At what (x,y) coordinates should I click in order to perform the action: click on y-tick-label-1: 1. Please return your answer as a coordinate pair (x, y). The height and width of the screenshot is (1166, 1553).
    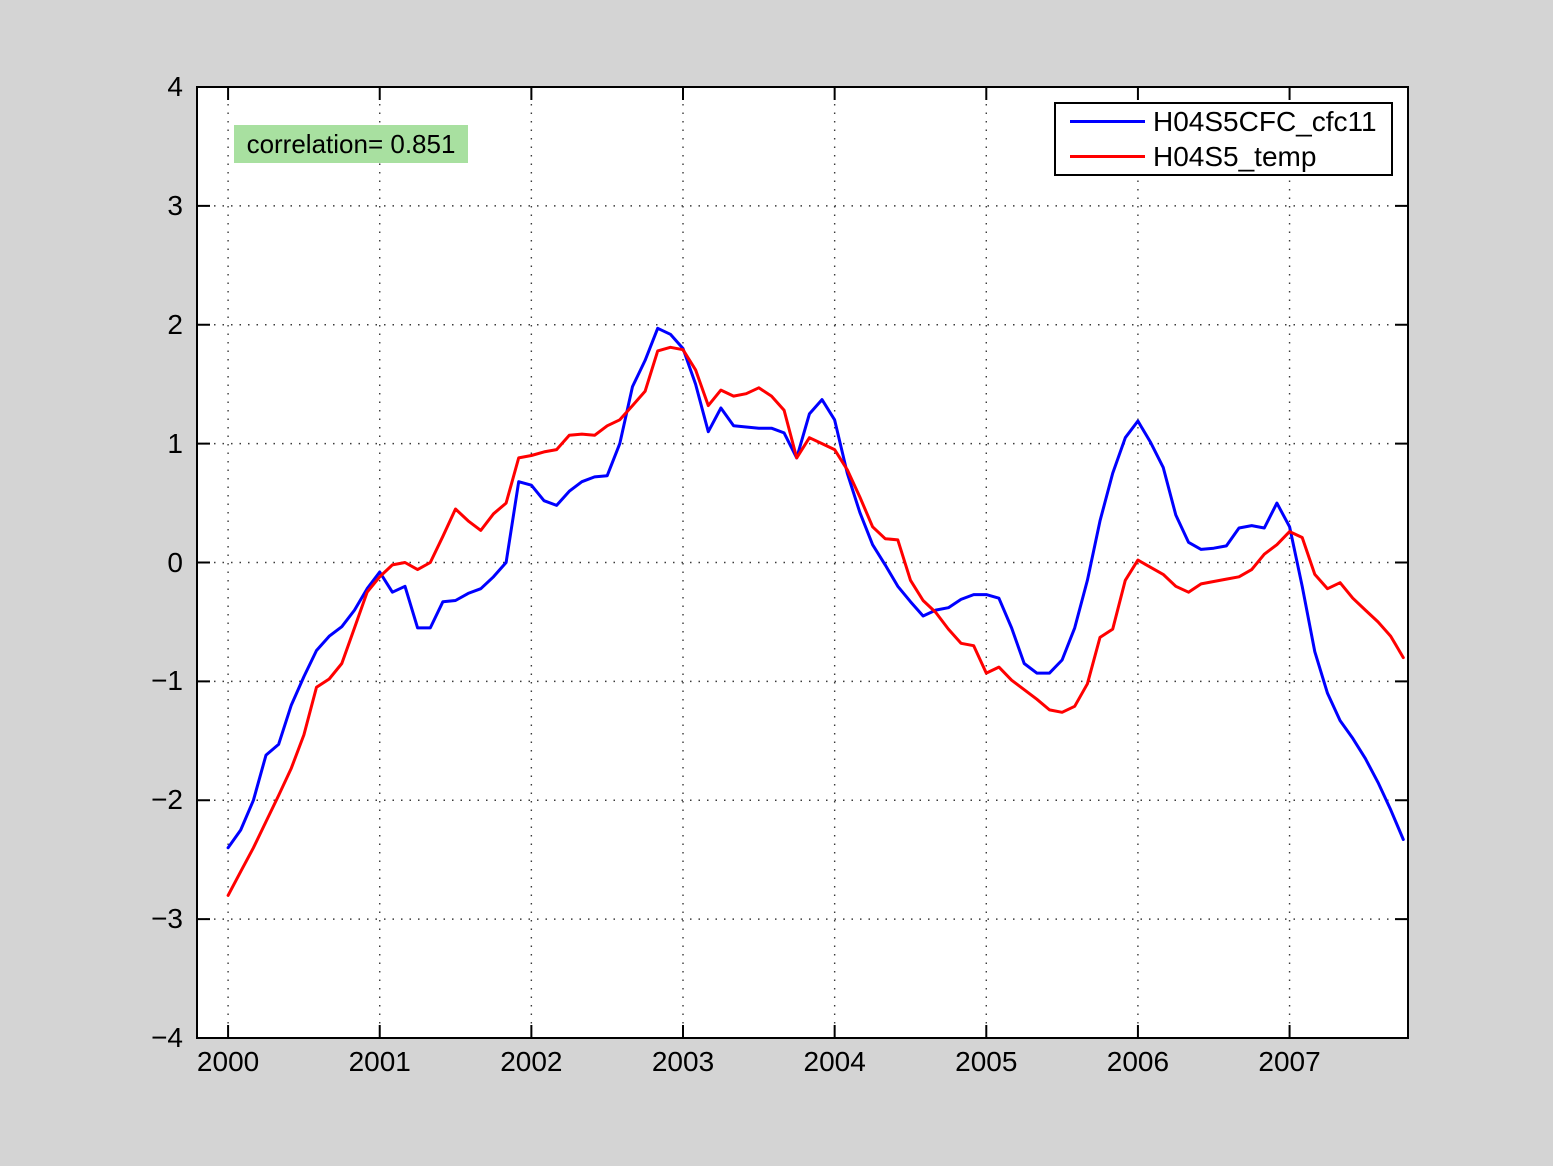
    Looking at the image, I should click on (175, 443).